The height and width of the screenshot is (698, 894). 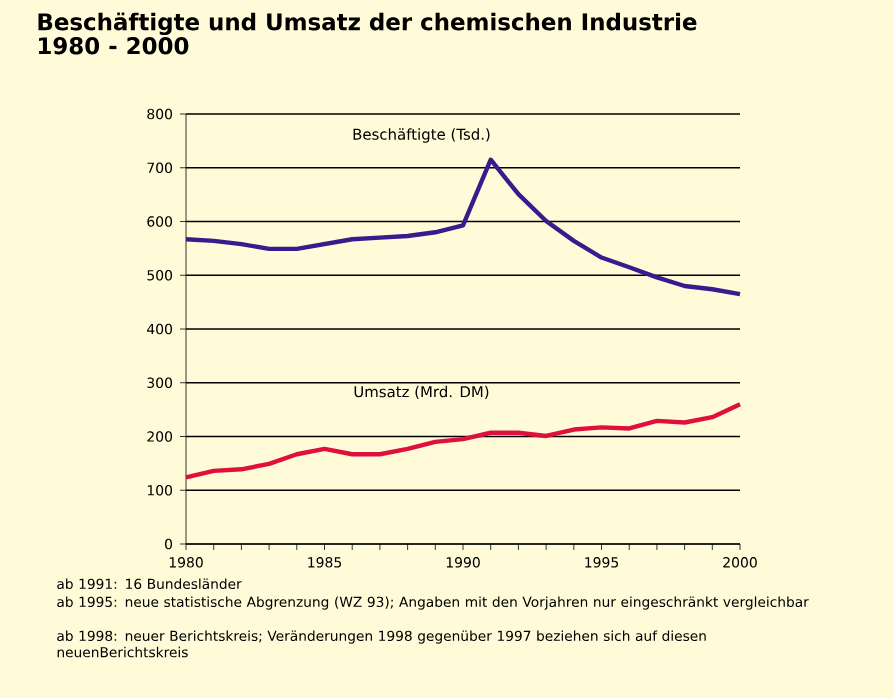 What do you see at coordinates (463, 441) in the screenshot?
I see `line-series` at bounding box center [463, 441].